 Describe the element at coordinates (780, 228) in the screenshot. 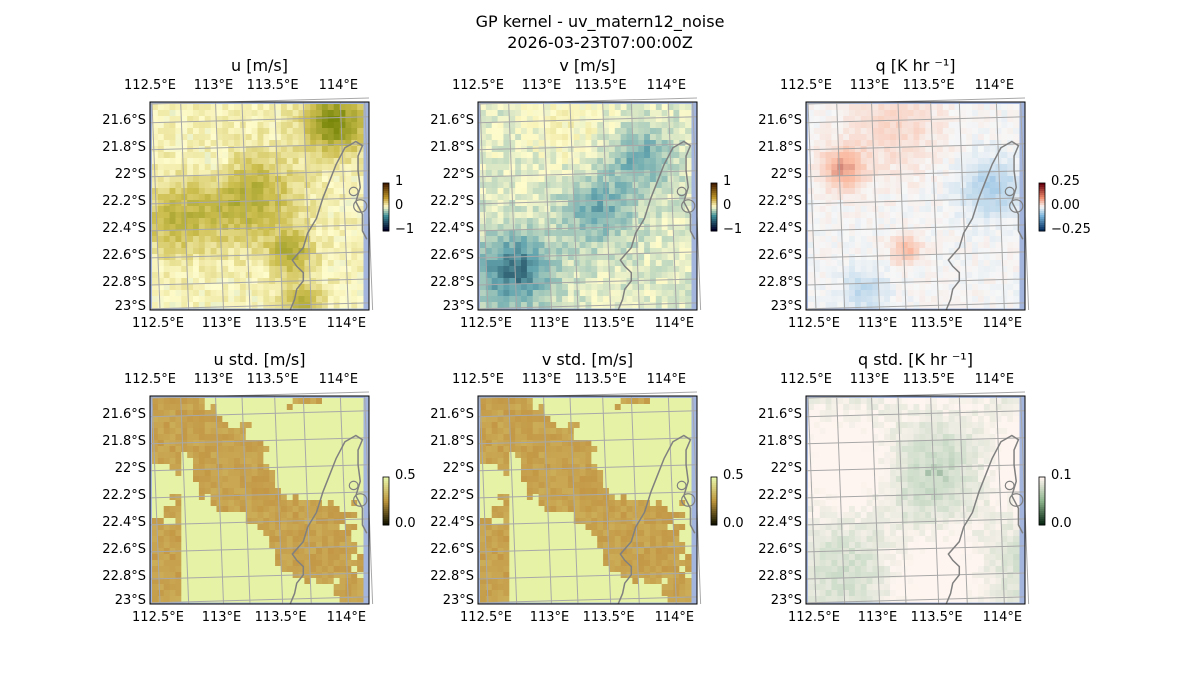

I see `lat-tick-label: 22.4°S` at that location.